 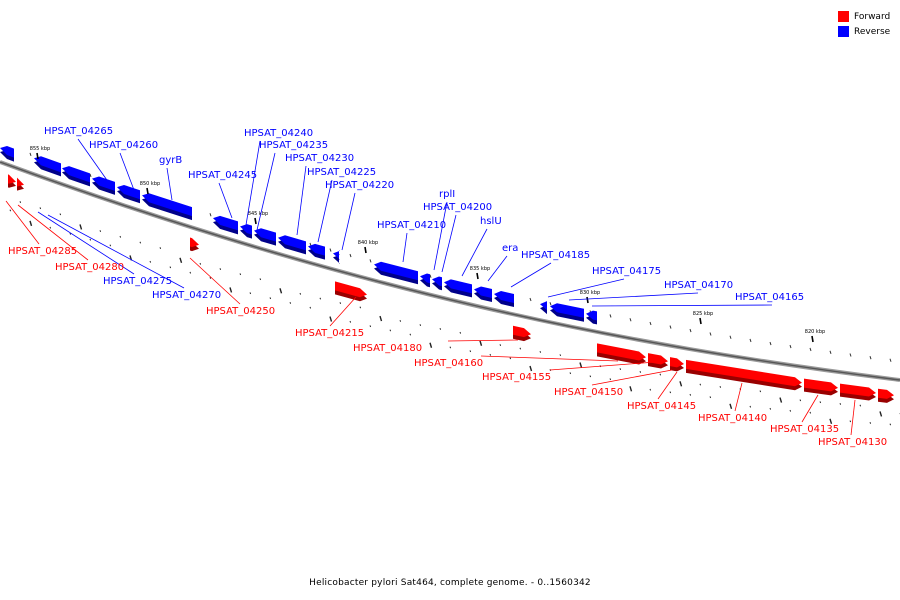 I want to click on gene-label: HPSAT_04150, so click(x=588, y=392).